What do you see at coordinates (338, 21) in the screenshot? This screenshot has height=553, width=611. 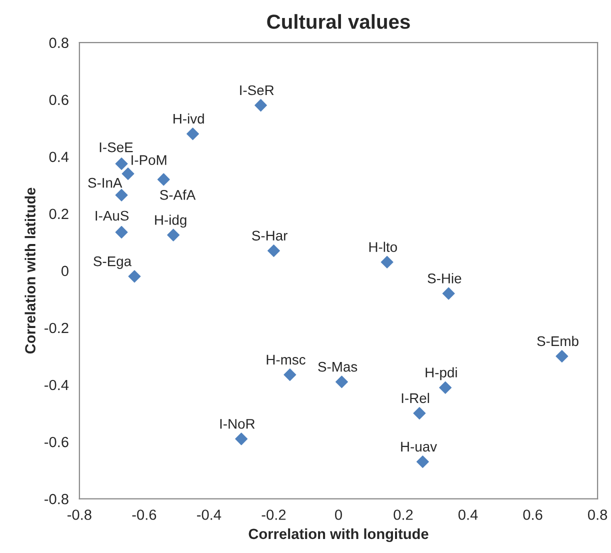 I see `chart-title: Cultural values` at bounding box center [338, 21].